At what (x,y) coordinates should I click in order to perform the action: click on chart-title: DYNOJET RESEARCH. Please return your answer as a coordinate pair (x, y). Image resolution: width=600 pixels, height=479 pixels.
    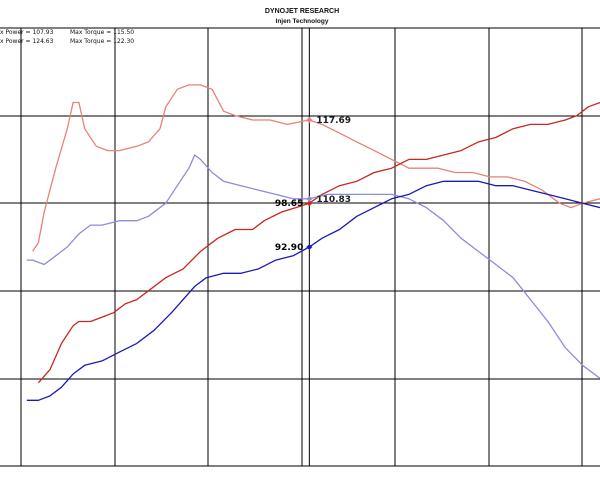
    Looking at the image, I should click on (302, 11).